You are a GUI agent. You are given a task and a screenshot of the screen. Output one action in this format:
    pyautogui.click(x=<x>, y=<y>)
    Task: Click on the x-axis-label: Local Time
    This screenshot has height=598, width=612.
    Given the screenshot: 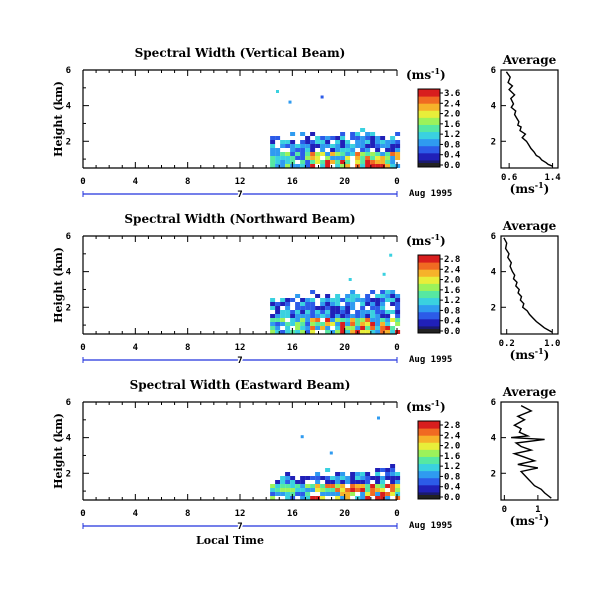 What is the action you would take?
    pyautogui.click(x=230, y=540)
    